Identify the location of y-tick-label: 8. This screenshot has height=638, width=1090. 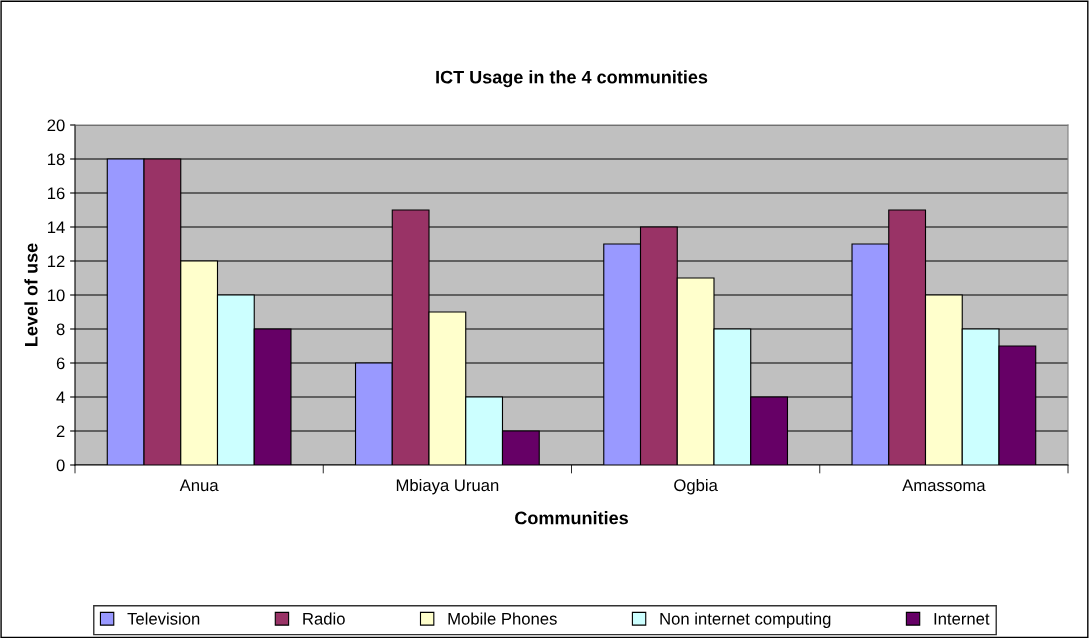
(60, 329).